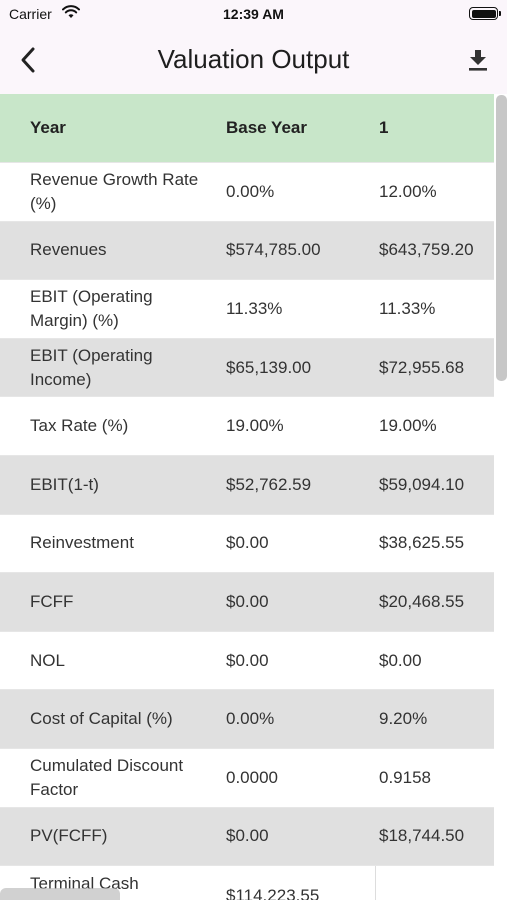  Describe the element at coordinates (269, 367) in the screenshot. I see `base-year-value: $65,139.00` at that location.